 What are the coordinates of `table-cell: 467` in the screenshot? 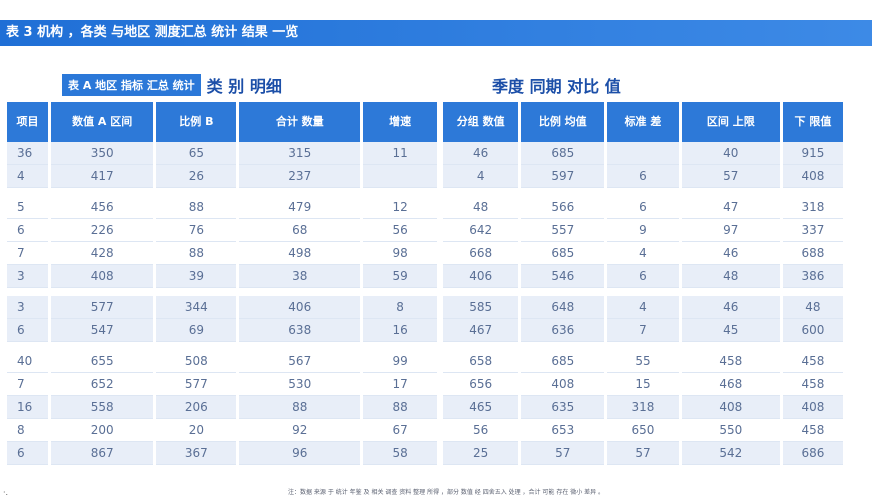 It's located at (481, 330).